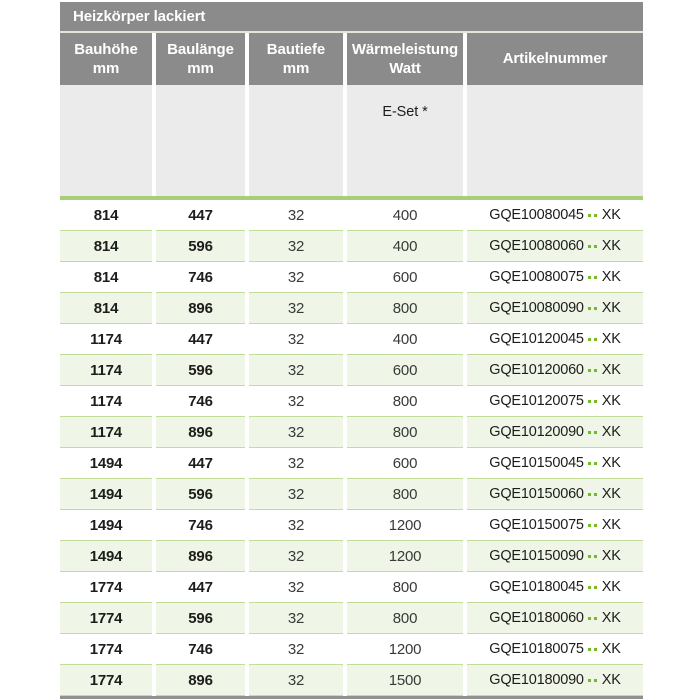 Image resolution: width=700 pixels, height=700 pixels. Describe the element at coordinates (555, 277) in the screenshot. I see `cell-artikelnummer: GQE10080075 XK` at that location.